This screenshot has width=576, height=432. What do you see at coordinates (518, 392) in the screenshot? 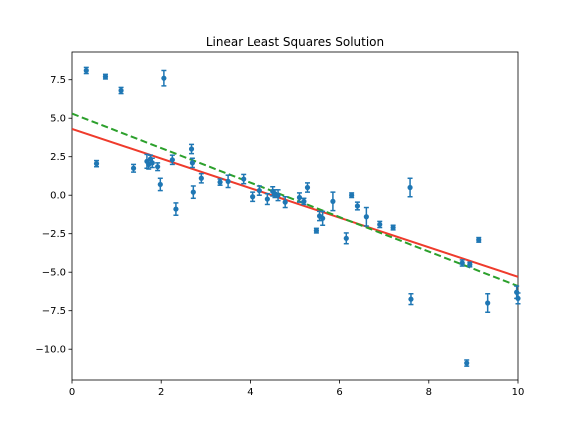
I see `x-tick-label: 10` at bounding box center [518, 392].